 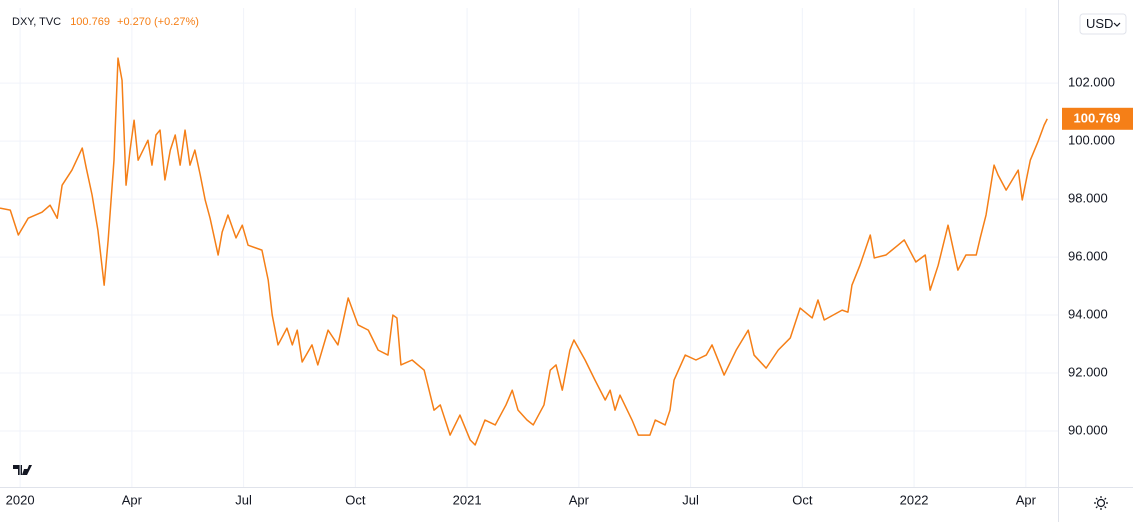 I want to click on last-price-label: 100.769, so click(x=1097, y=118).